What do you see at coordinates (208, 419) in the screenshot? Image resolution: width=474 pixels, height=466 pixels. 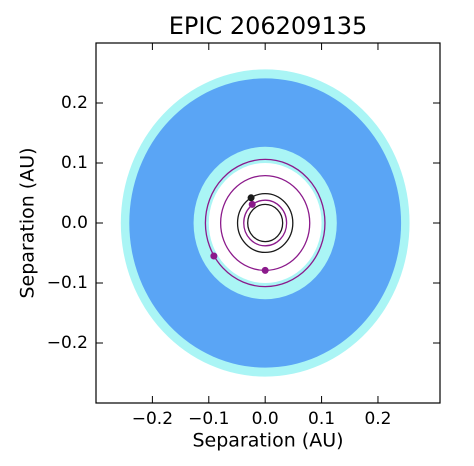 I see `x-tick-label: −0.1` at bounding box center [208, 419].